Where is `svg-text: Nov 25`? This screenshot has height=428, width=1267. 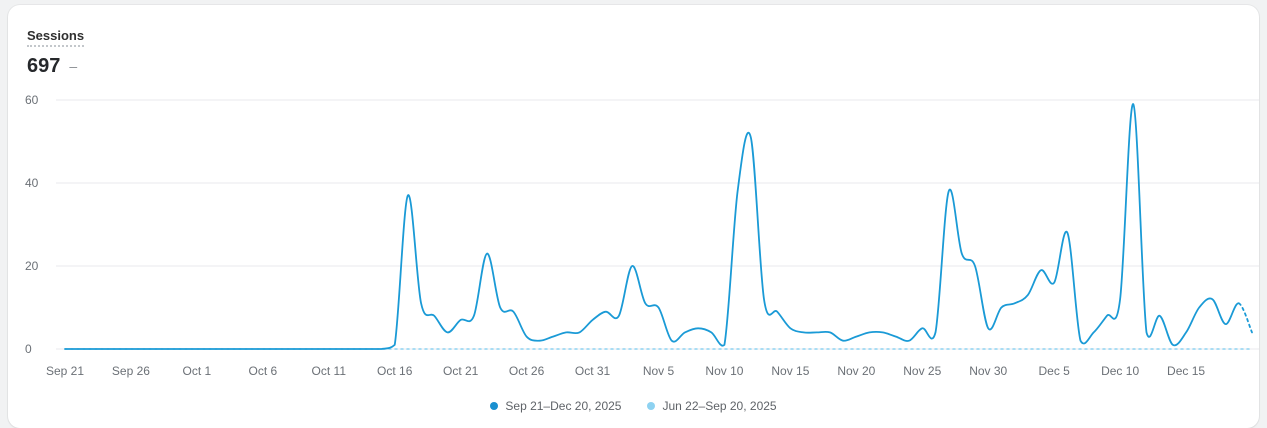
svg-text: Nov 25 is located at coordinates (922, 371).